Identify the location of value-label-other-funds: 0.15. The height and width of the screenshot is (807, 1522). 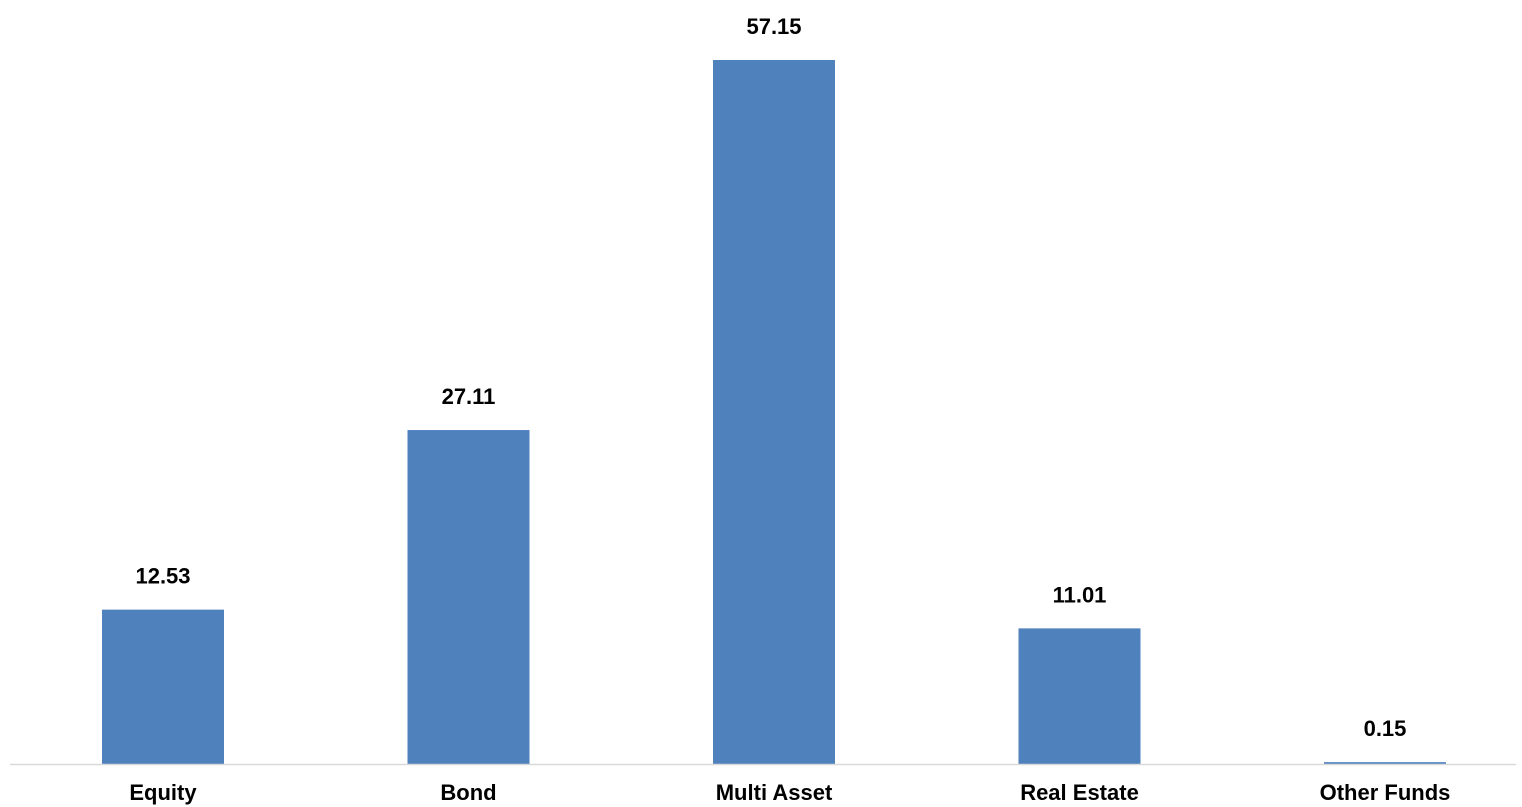
(1385, 728).